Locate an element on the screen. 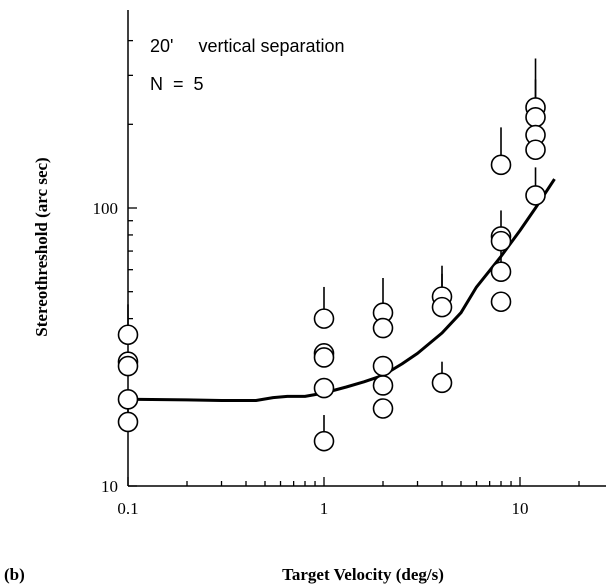  y-tick-label: 10 is located at coordinates (109, 486).